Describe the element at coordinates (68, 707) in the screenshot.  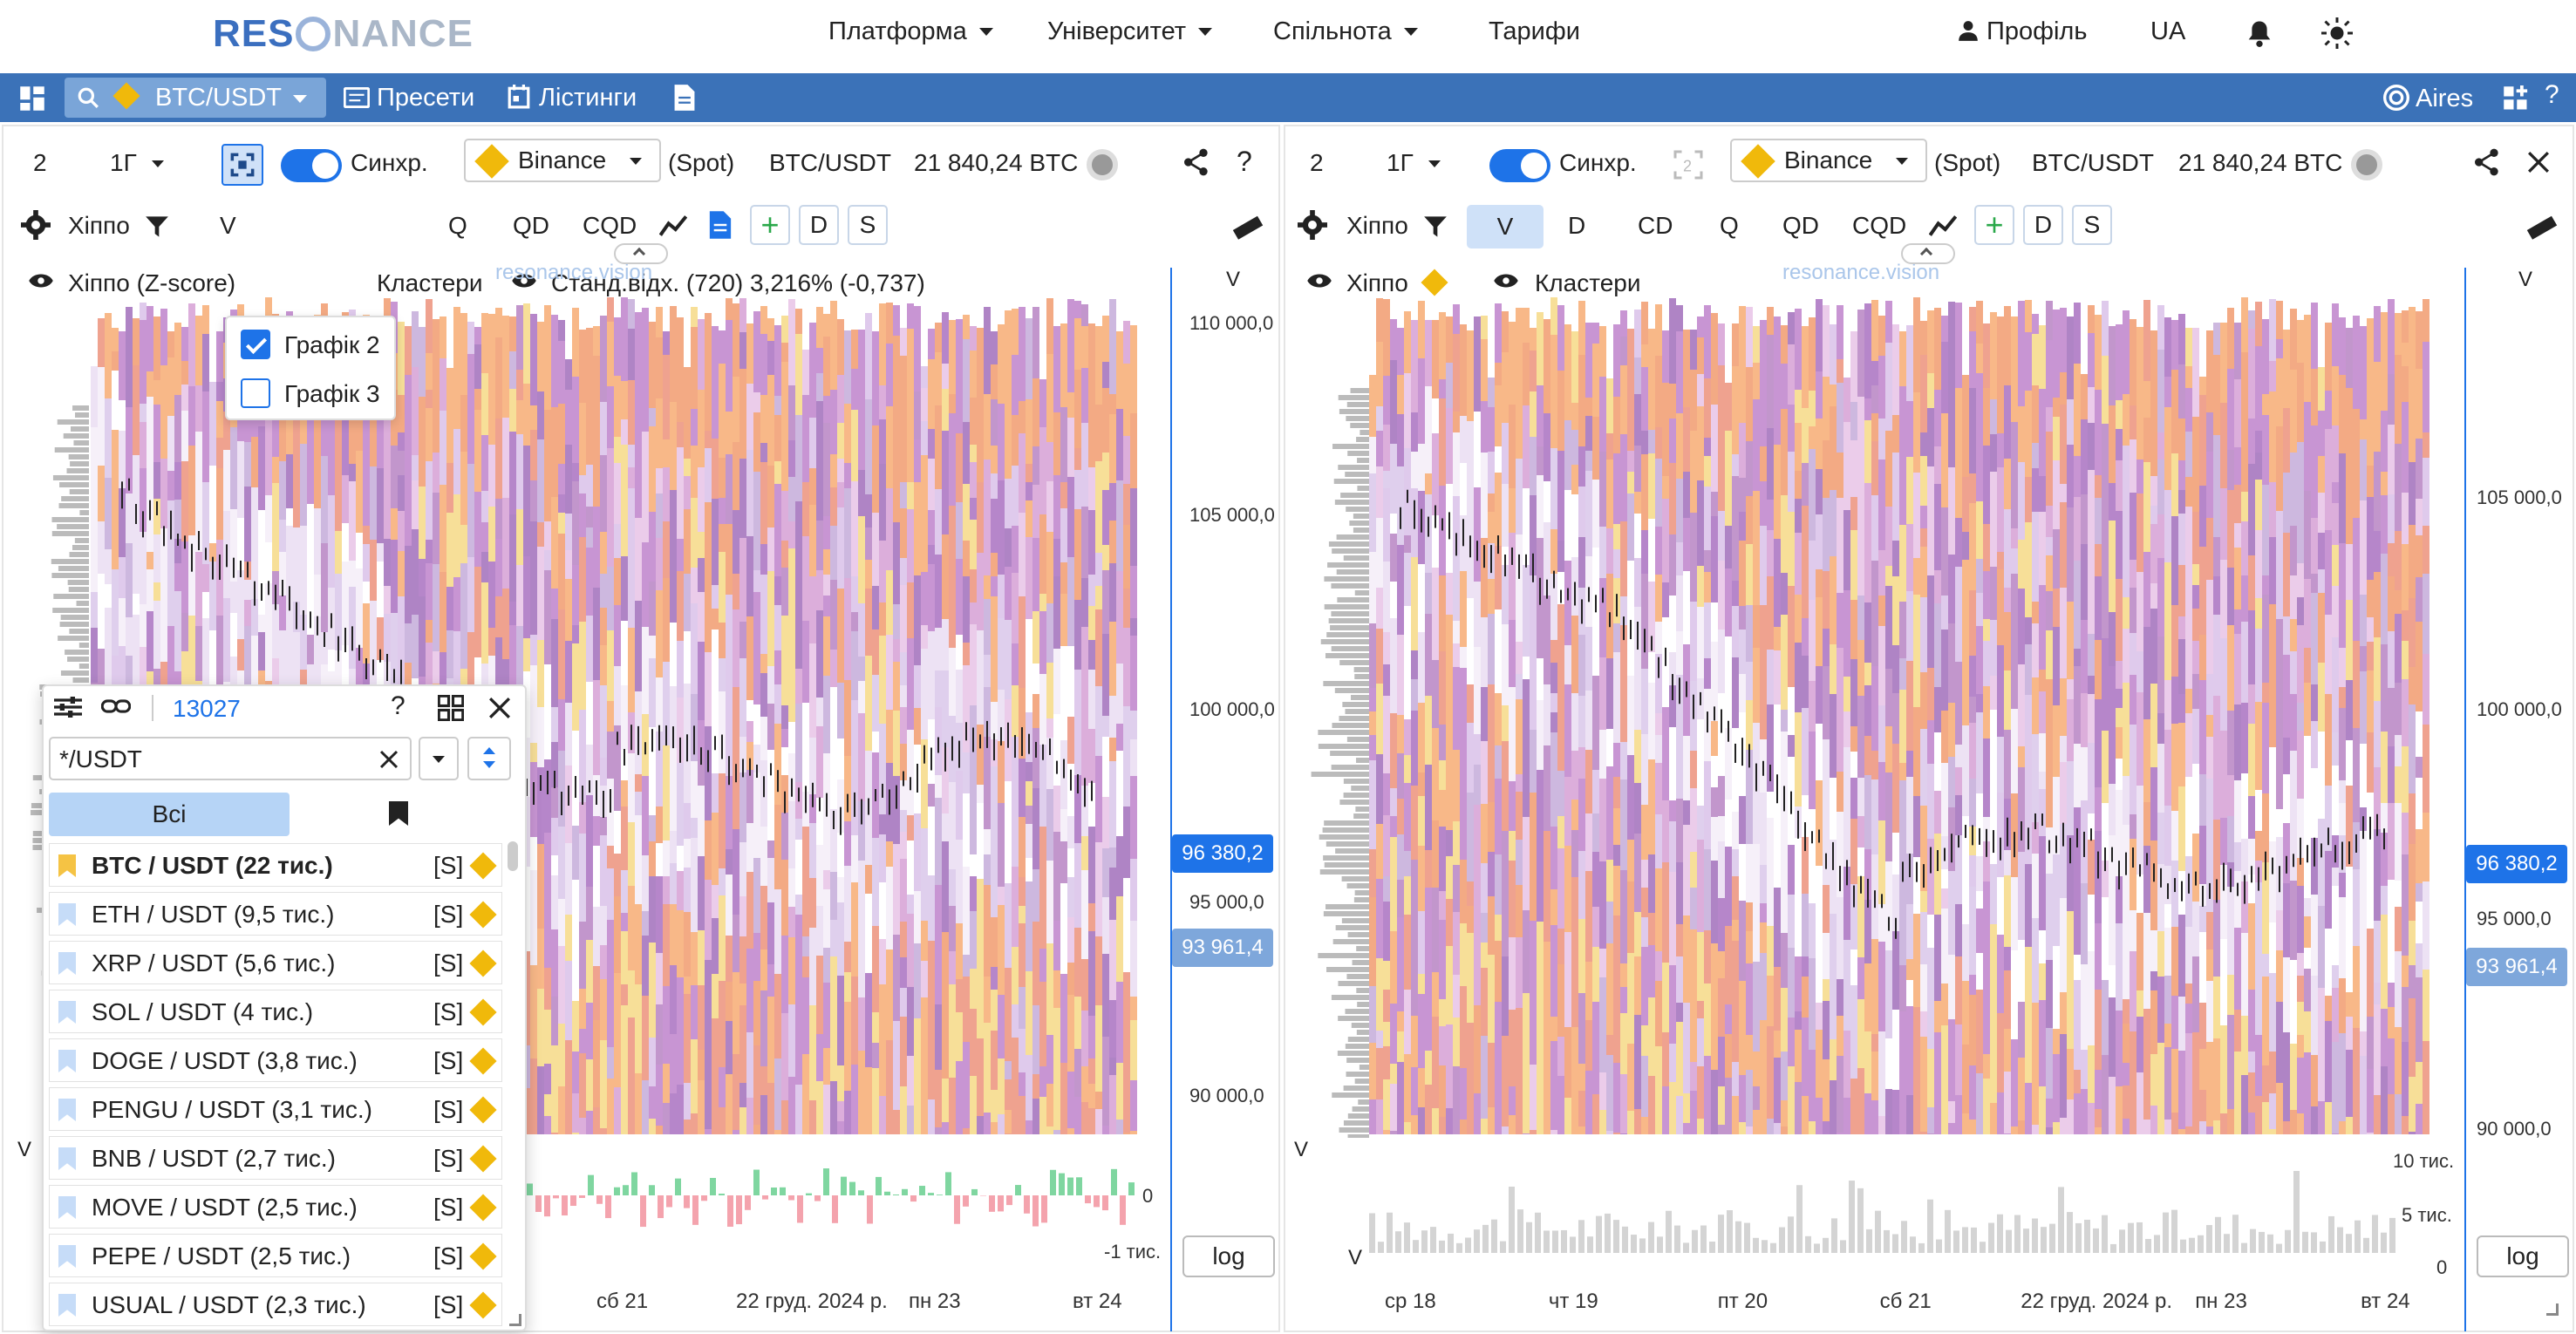
I see `sliders-icon` at that location.